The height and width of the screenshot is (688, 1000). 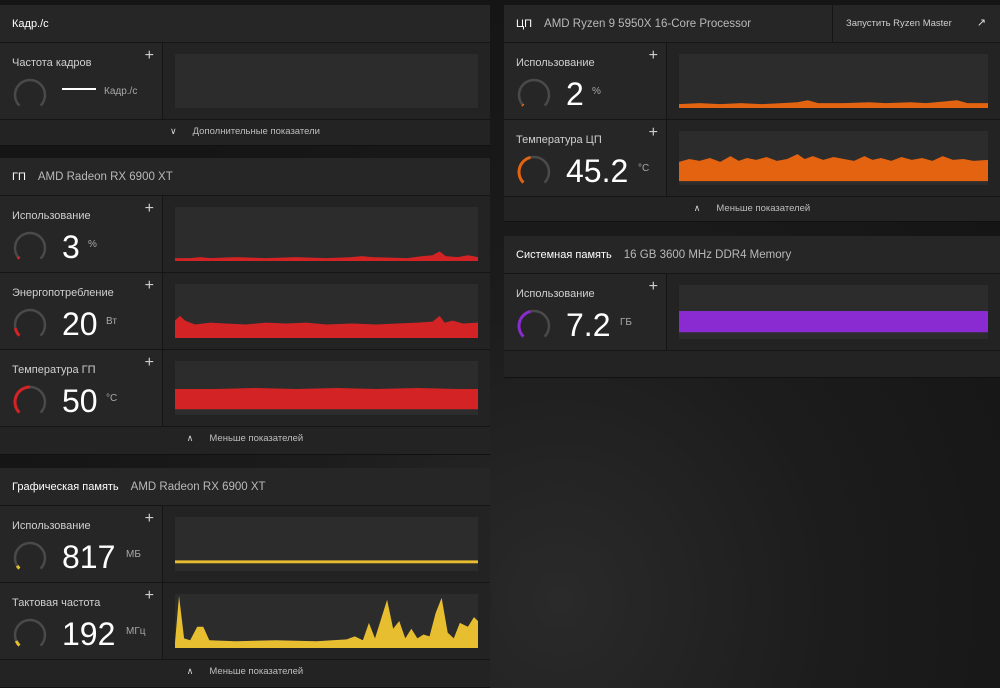 I want to click on vram-clock-row: Тактовая частота + 192 МГц, so click(x=245, y=621).